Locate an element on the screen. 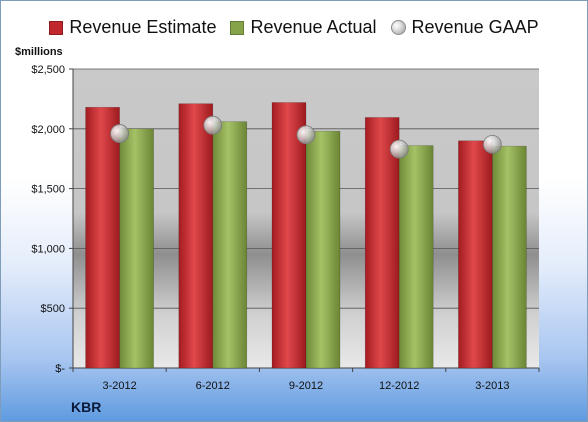 The image size is (588, 422). x-tick-label: 6-2012 is located at coordinates (213, 386).